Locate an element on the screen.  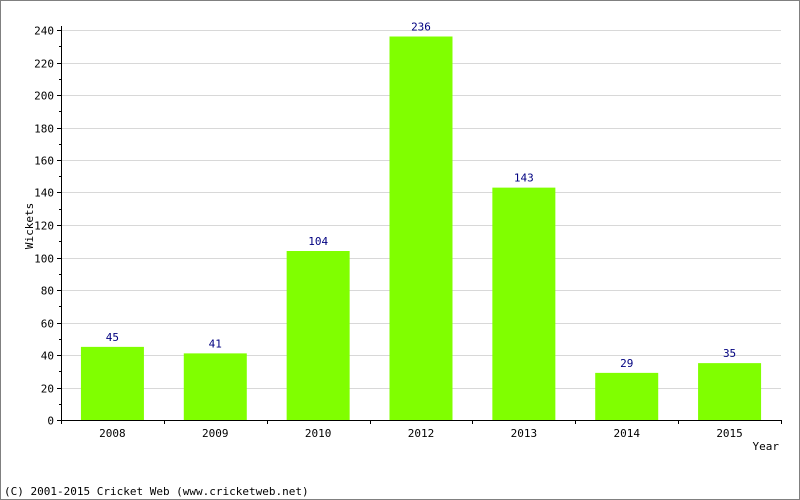
bar-2010 is located at coordinates (318, 335).